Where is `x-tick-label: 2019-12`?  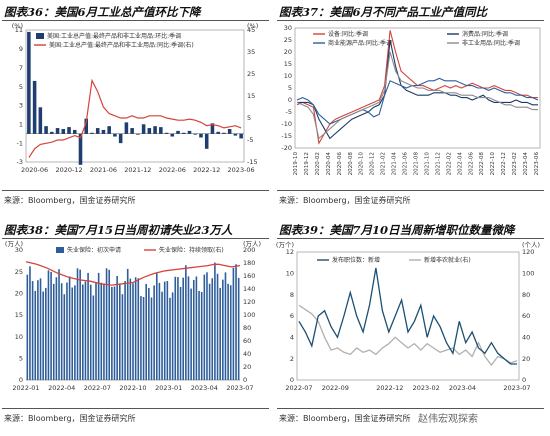
x-tick-label: 2019-12 is located at coordinates (307, 163).